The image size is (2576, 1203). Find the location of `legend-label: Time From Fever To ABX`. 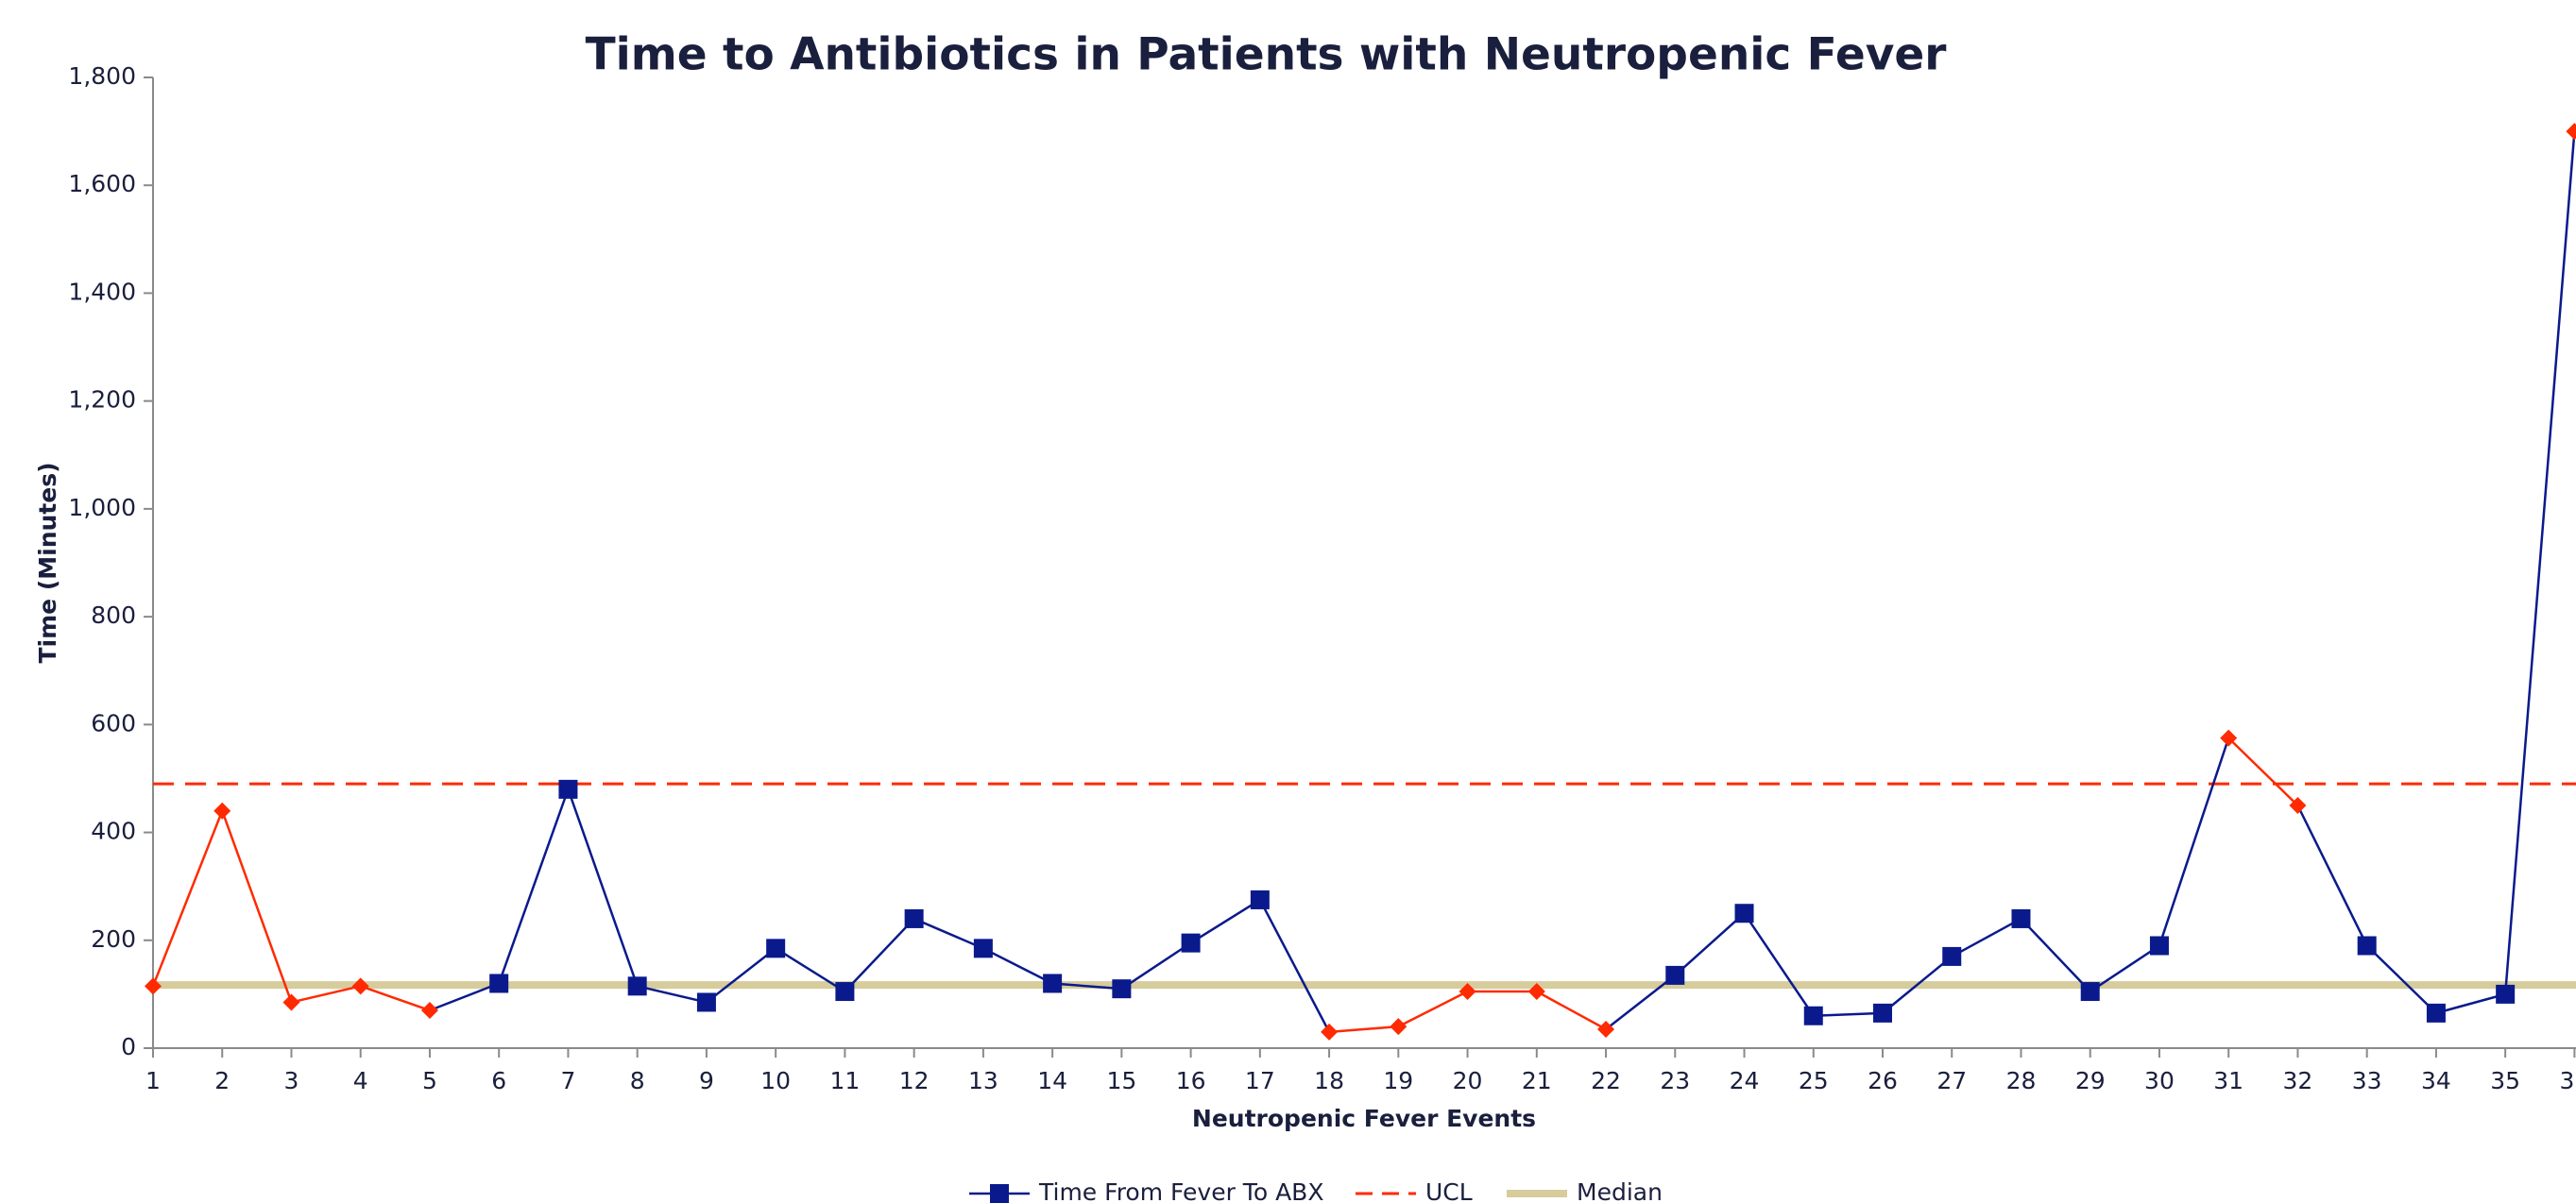

legend-label: Time From Fever To ABX is located at coordinates (1181, 1190).